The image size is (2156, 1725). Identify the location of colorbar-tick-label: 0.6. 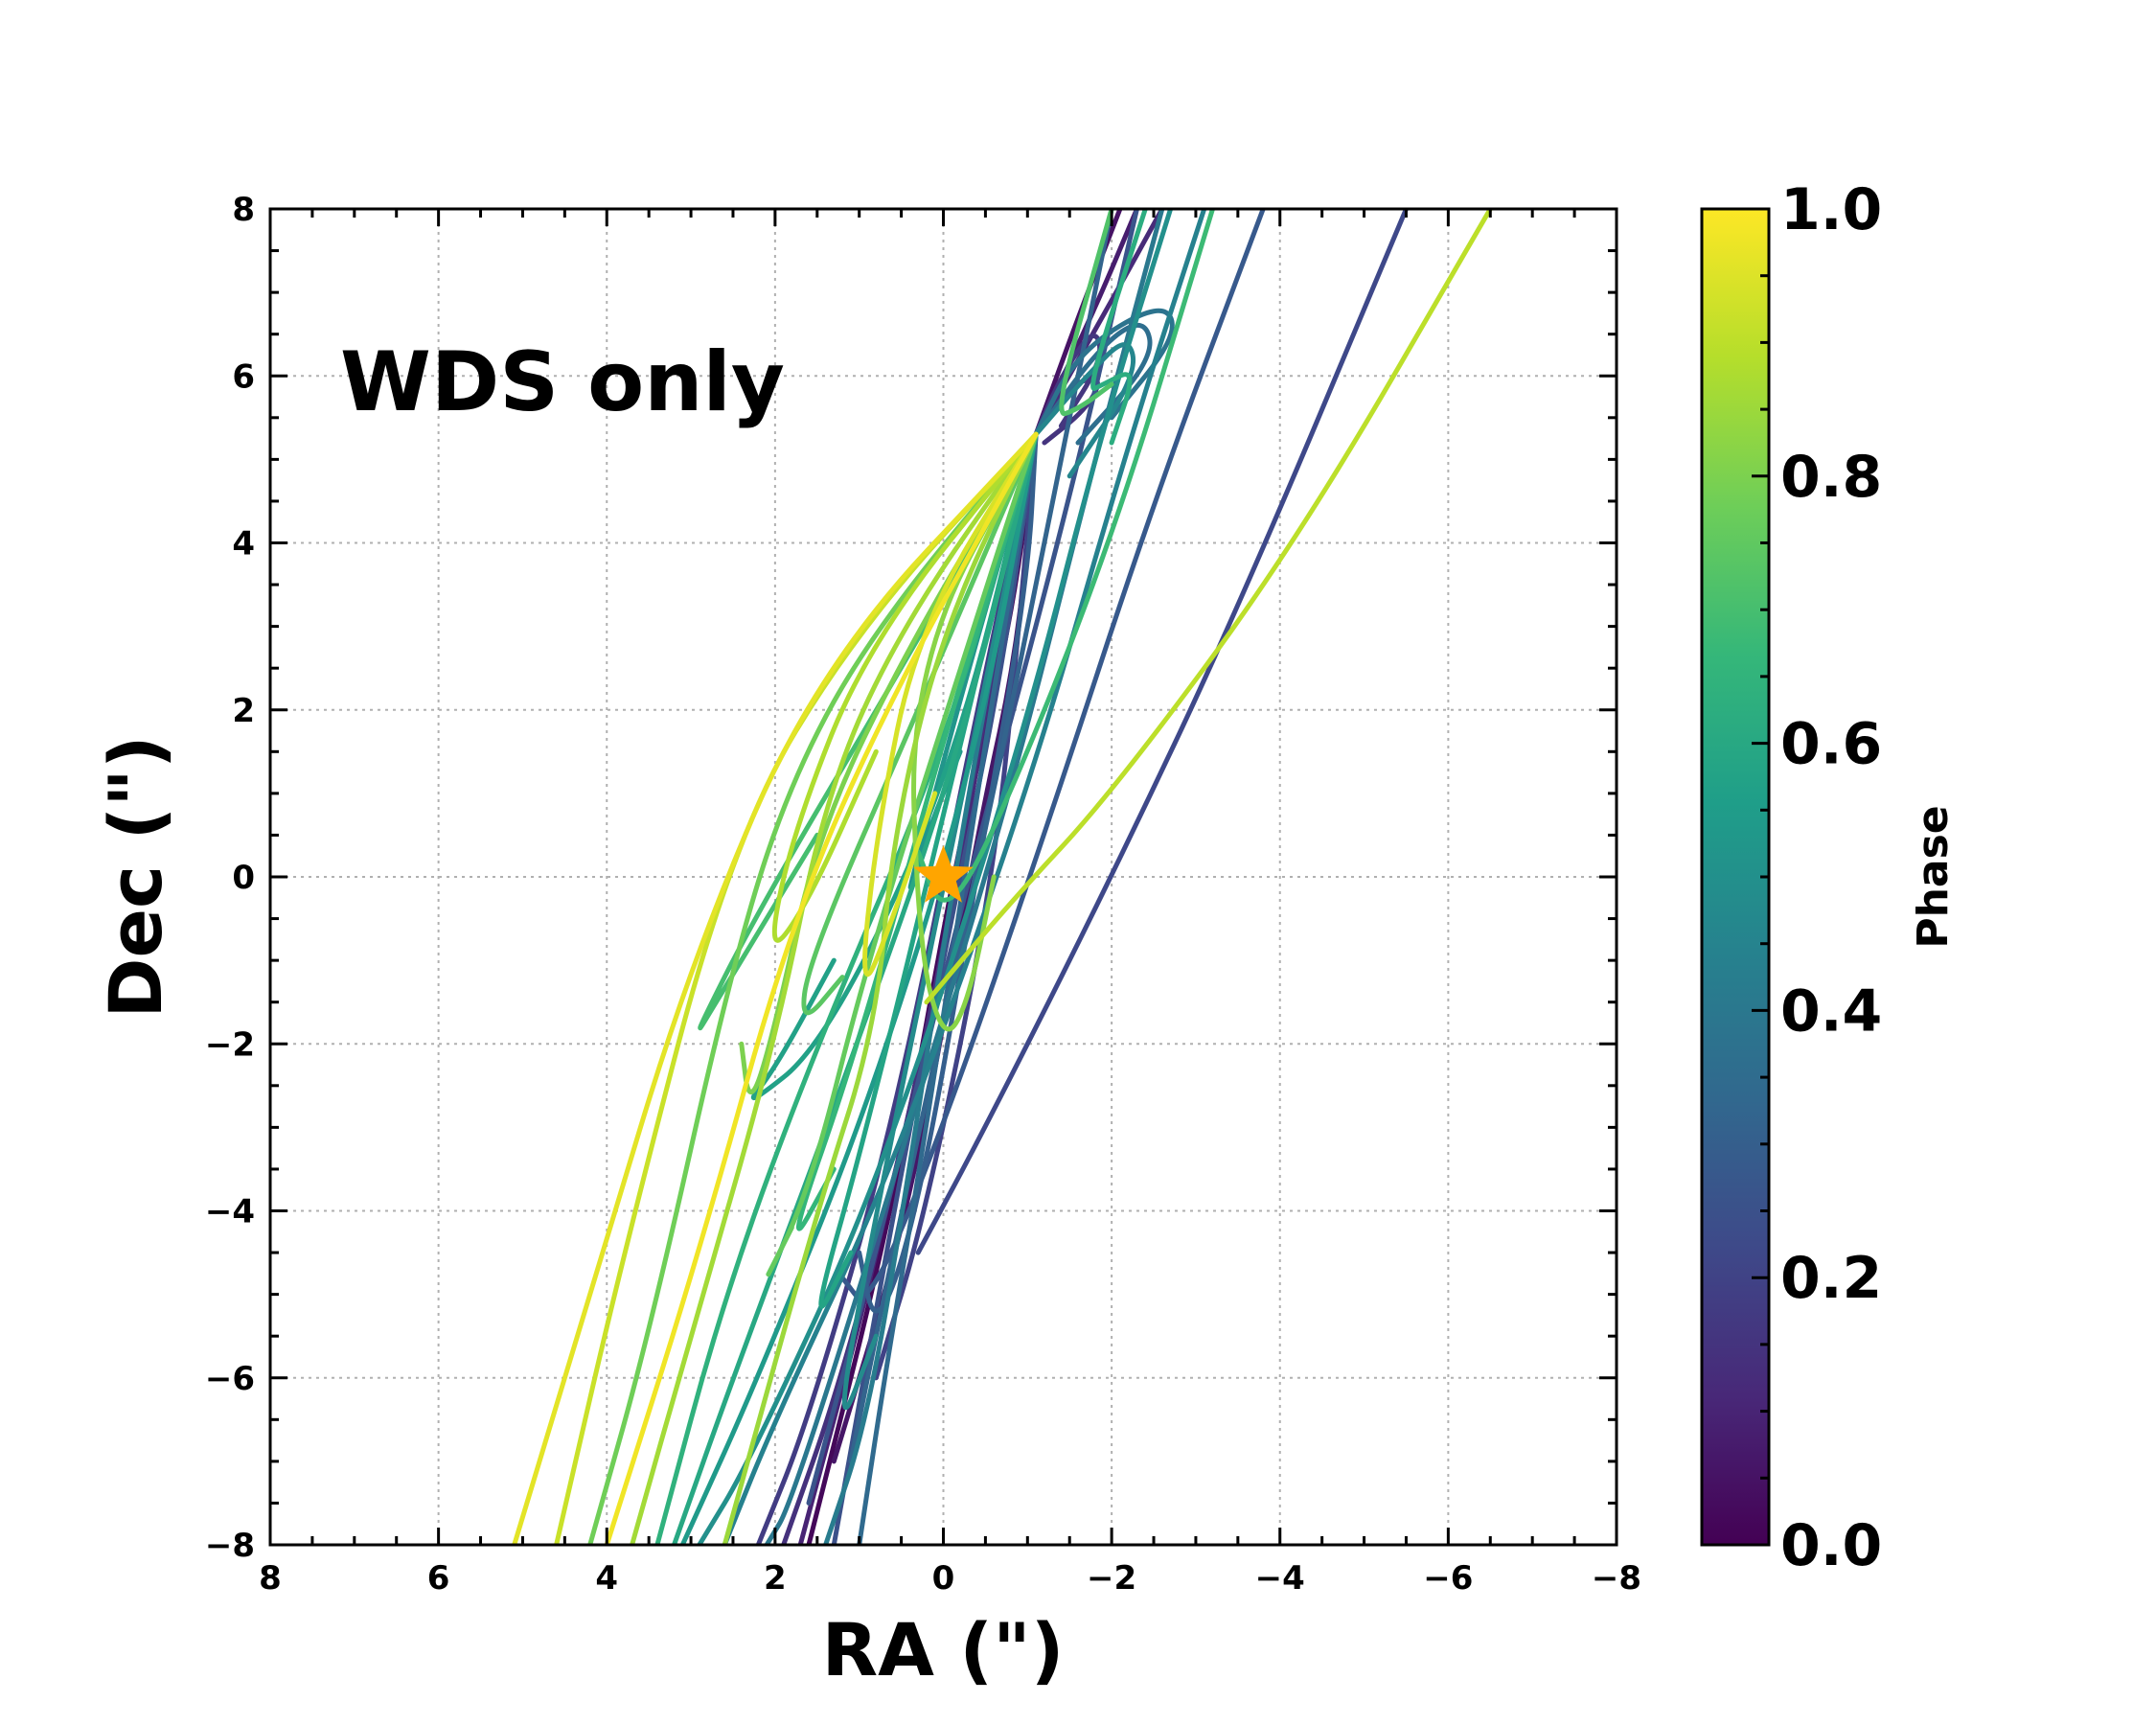
(1831, 744).